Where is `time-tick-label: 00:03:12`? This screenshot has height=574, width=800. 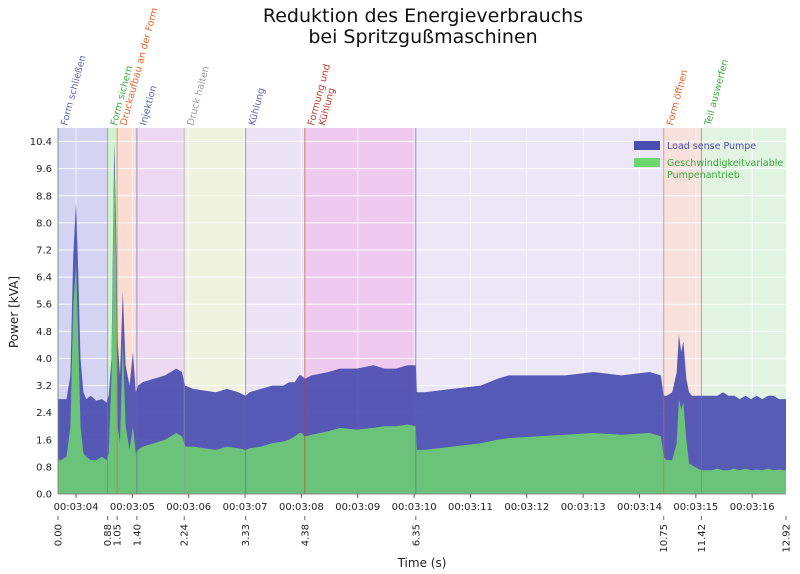
time-tick-label: 00:03:12 is located at coordinates (526, 507).